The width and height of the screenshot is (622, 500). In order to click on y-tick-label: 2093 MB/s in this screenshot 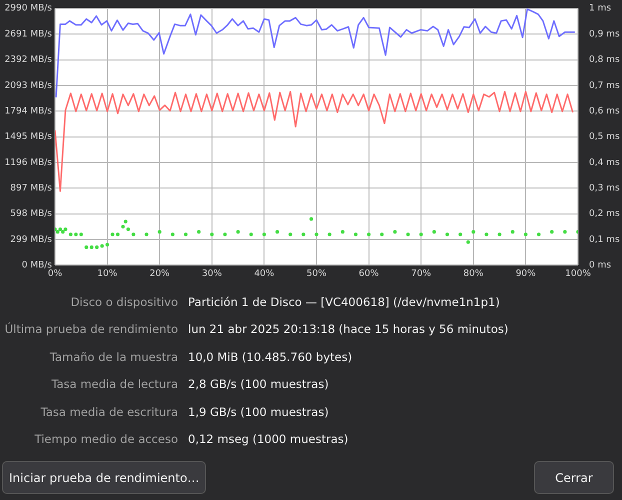, I will do `click(28, 85)`.